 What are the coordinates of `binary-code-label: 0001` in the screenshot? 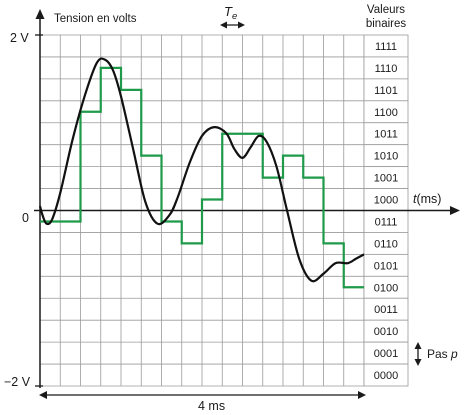 It's located at (386, 354).